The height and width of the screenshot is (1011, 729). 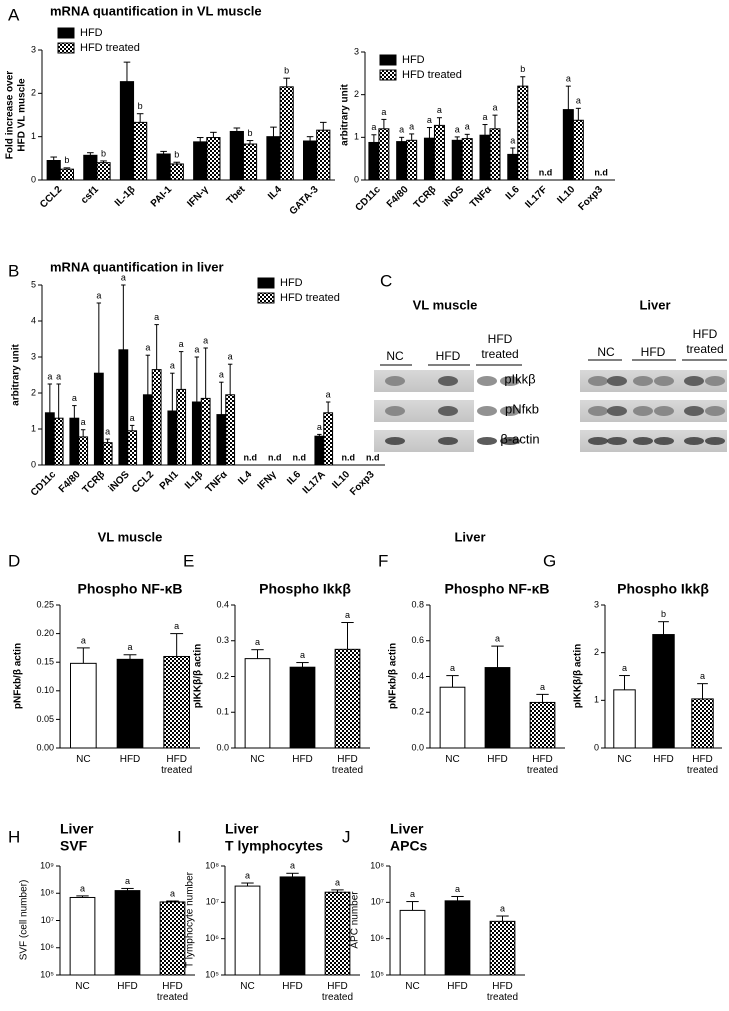 What do you see at coordinates (275, 457) in the screenshot?
I see `nd-label: n.d` at bounding box center [275, 457].